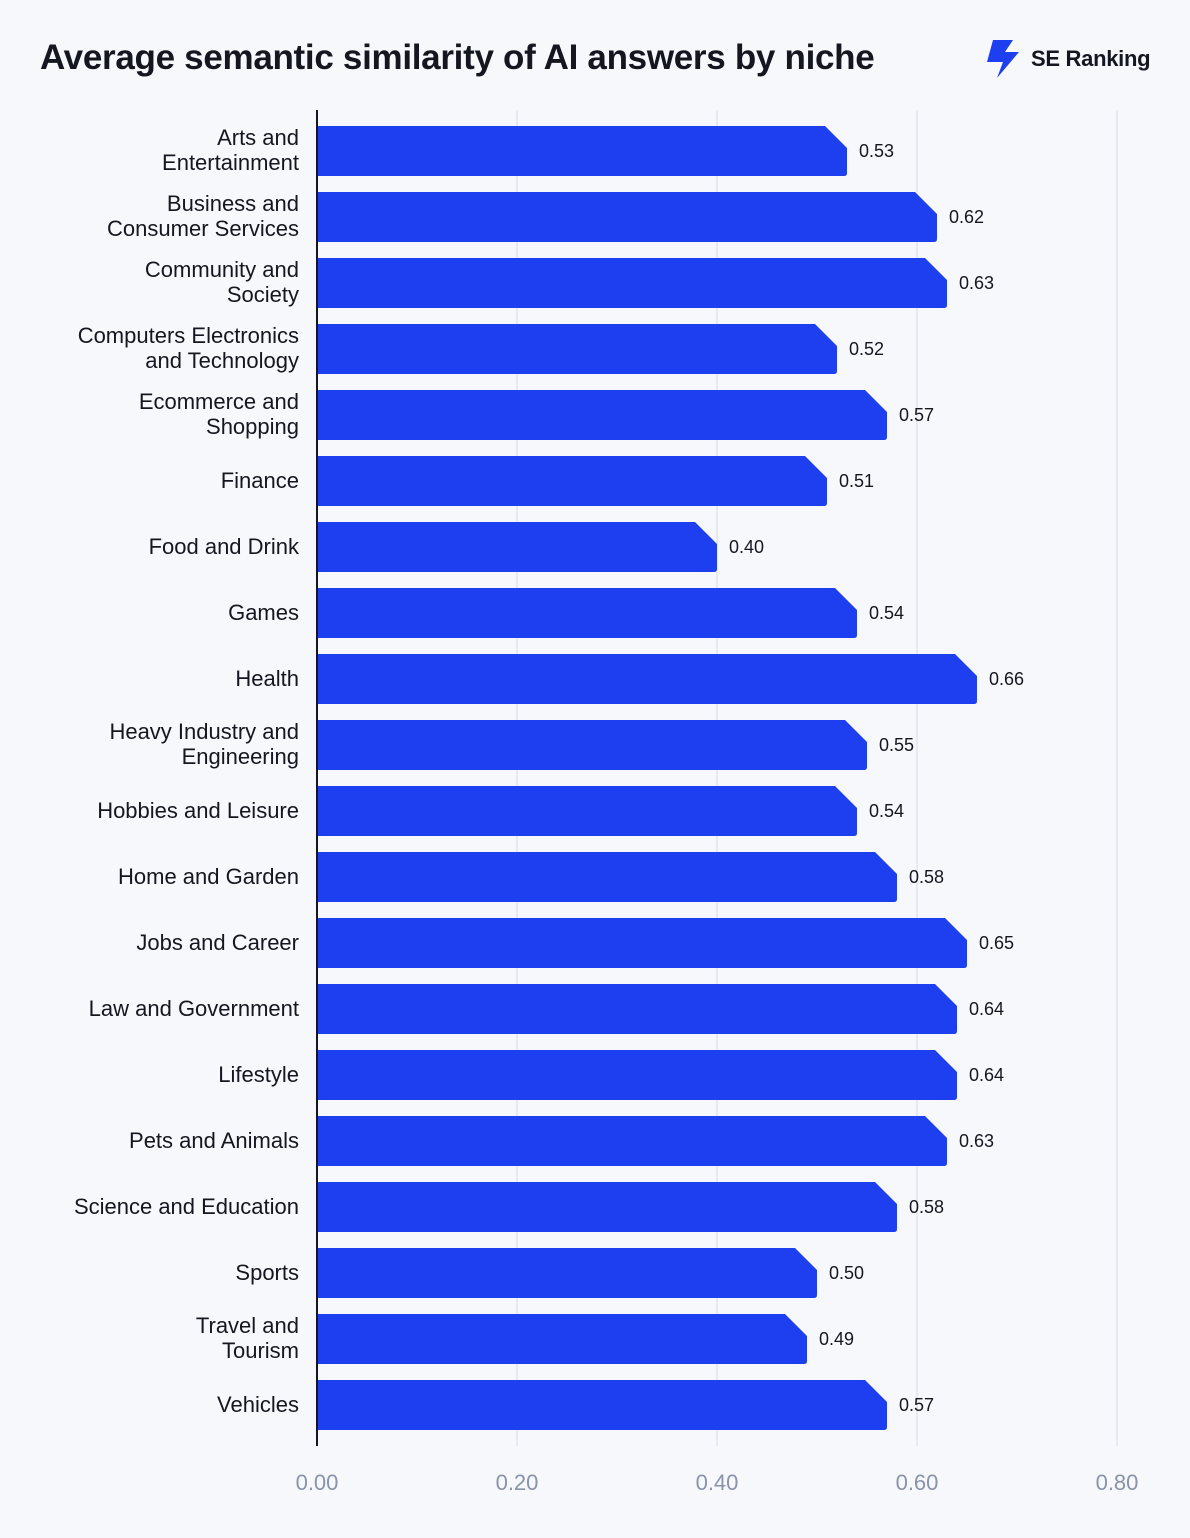 The height and width of the screenshot is (1538, 1190). Describe the element at coordinates (247, 1338) in the screenshot. I see `category-label: Travel and Tourism` at that location.